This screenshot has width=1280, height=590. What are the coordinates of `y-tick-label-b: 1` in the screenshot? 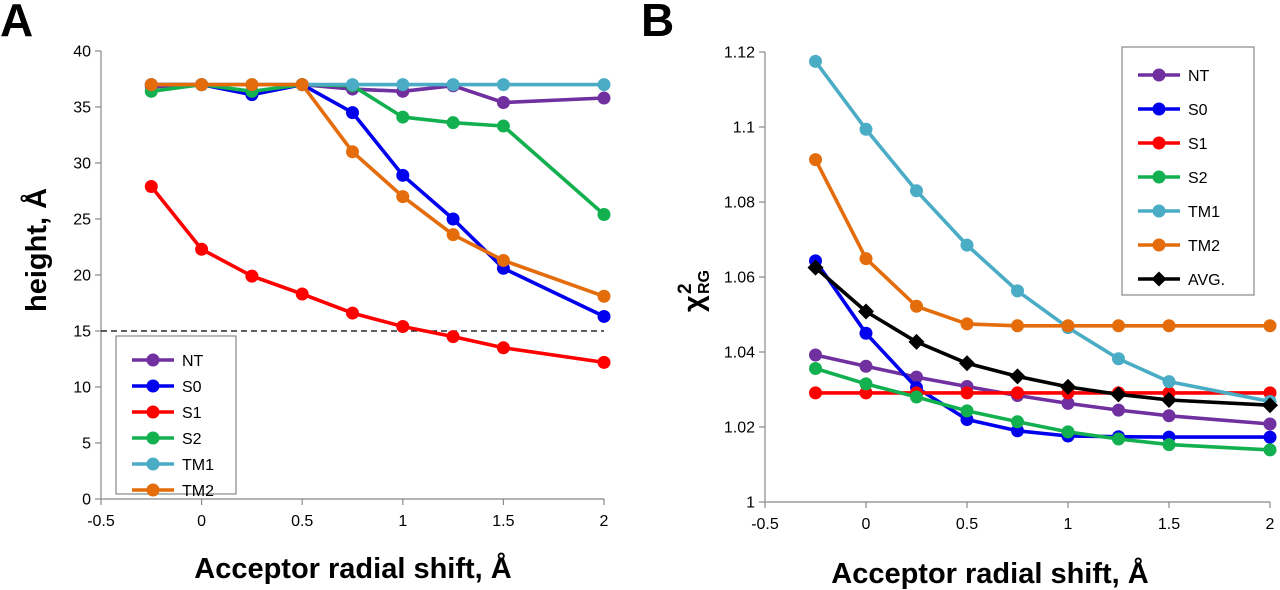 It's located at (750, 503).